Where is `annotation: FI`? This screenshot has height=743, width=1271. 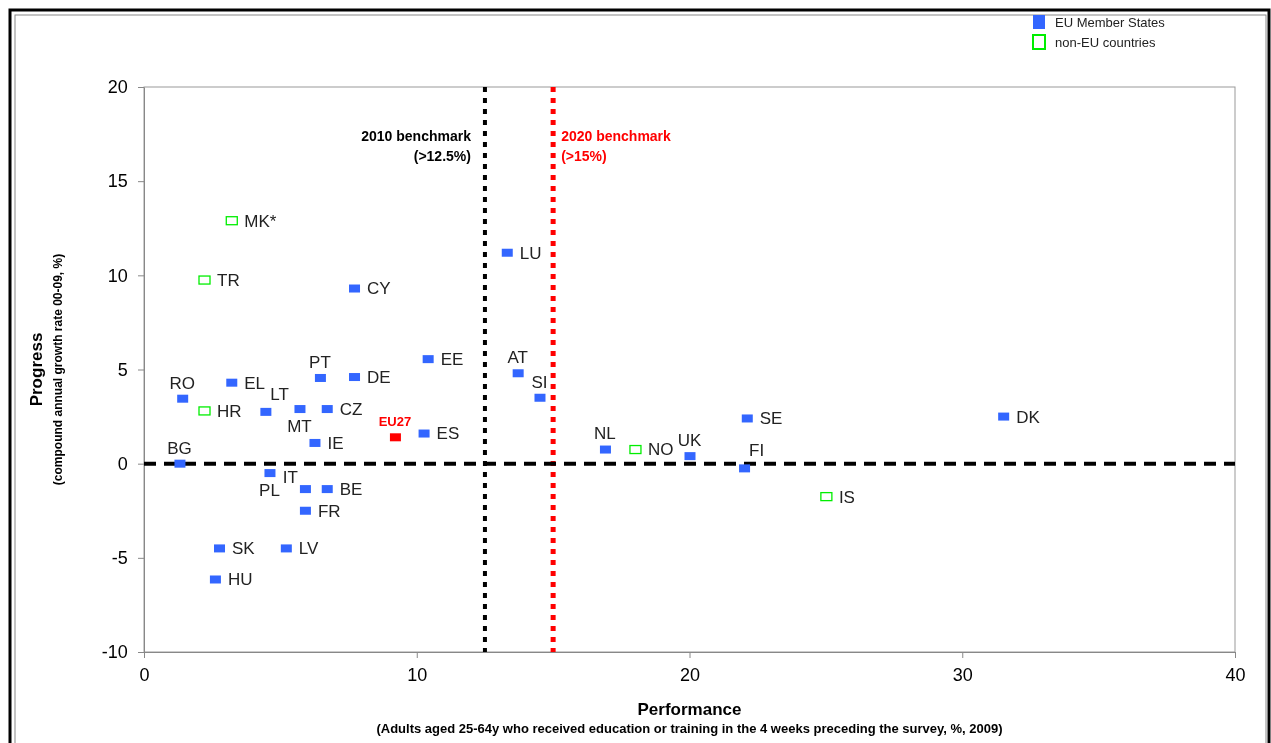 annotation: FI is located at coordinates (757, 451).